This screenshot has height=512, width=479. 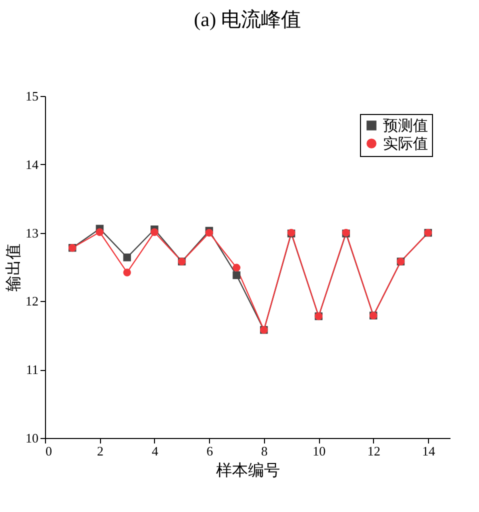 I want to click on y-axis-title: 输出值, so click(x=13, y=268).